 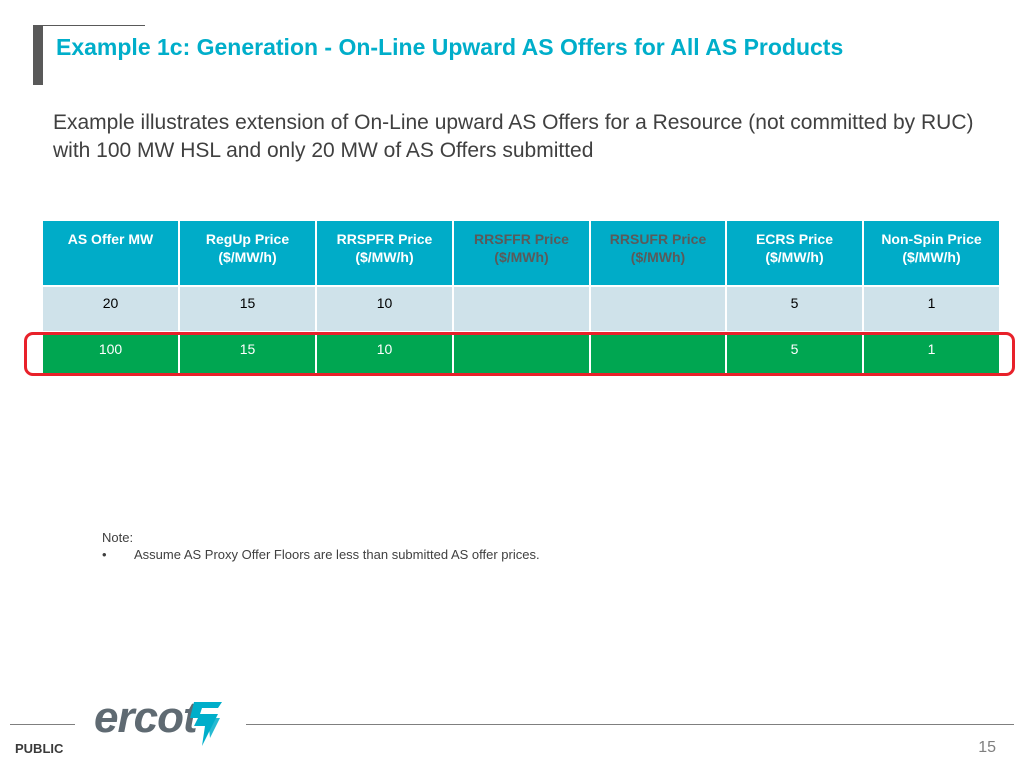 I want to click on classification-label: PUBLIC, so click(x=39, y=748).